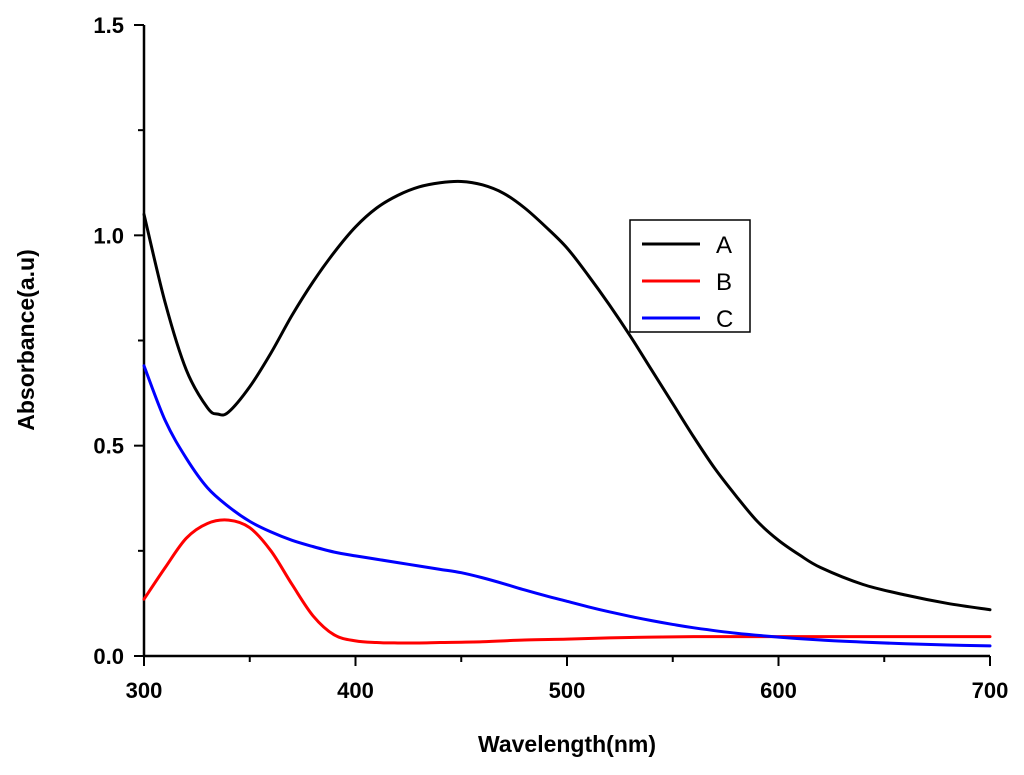 This screenshot has height=775, width=1024. I want to click on y-tick-label: 1.0, so click(108, 235).